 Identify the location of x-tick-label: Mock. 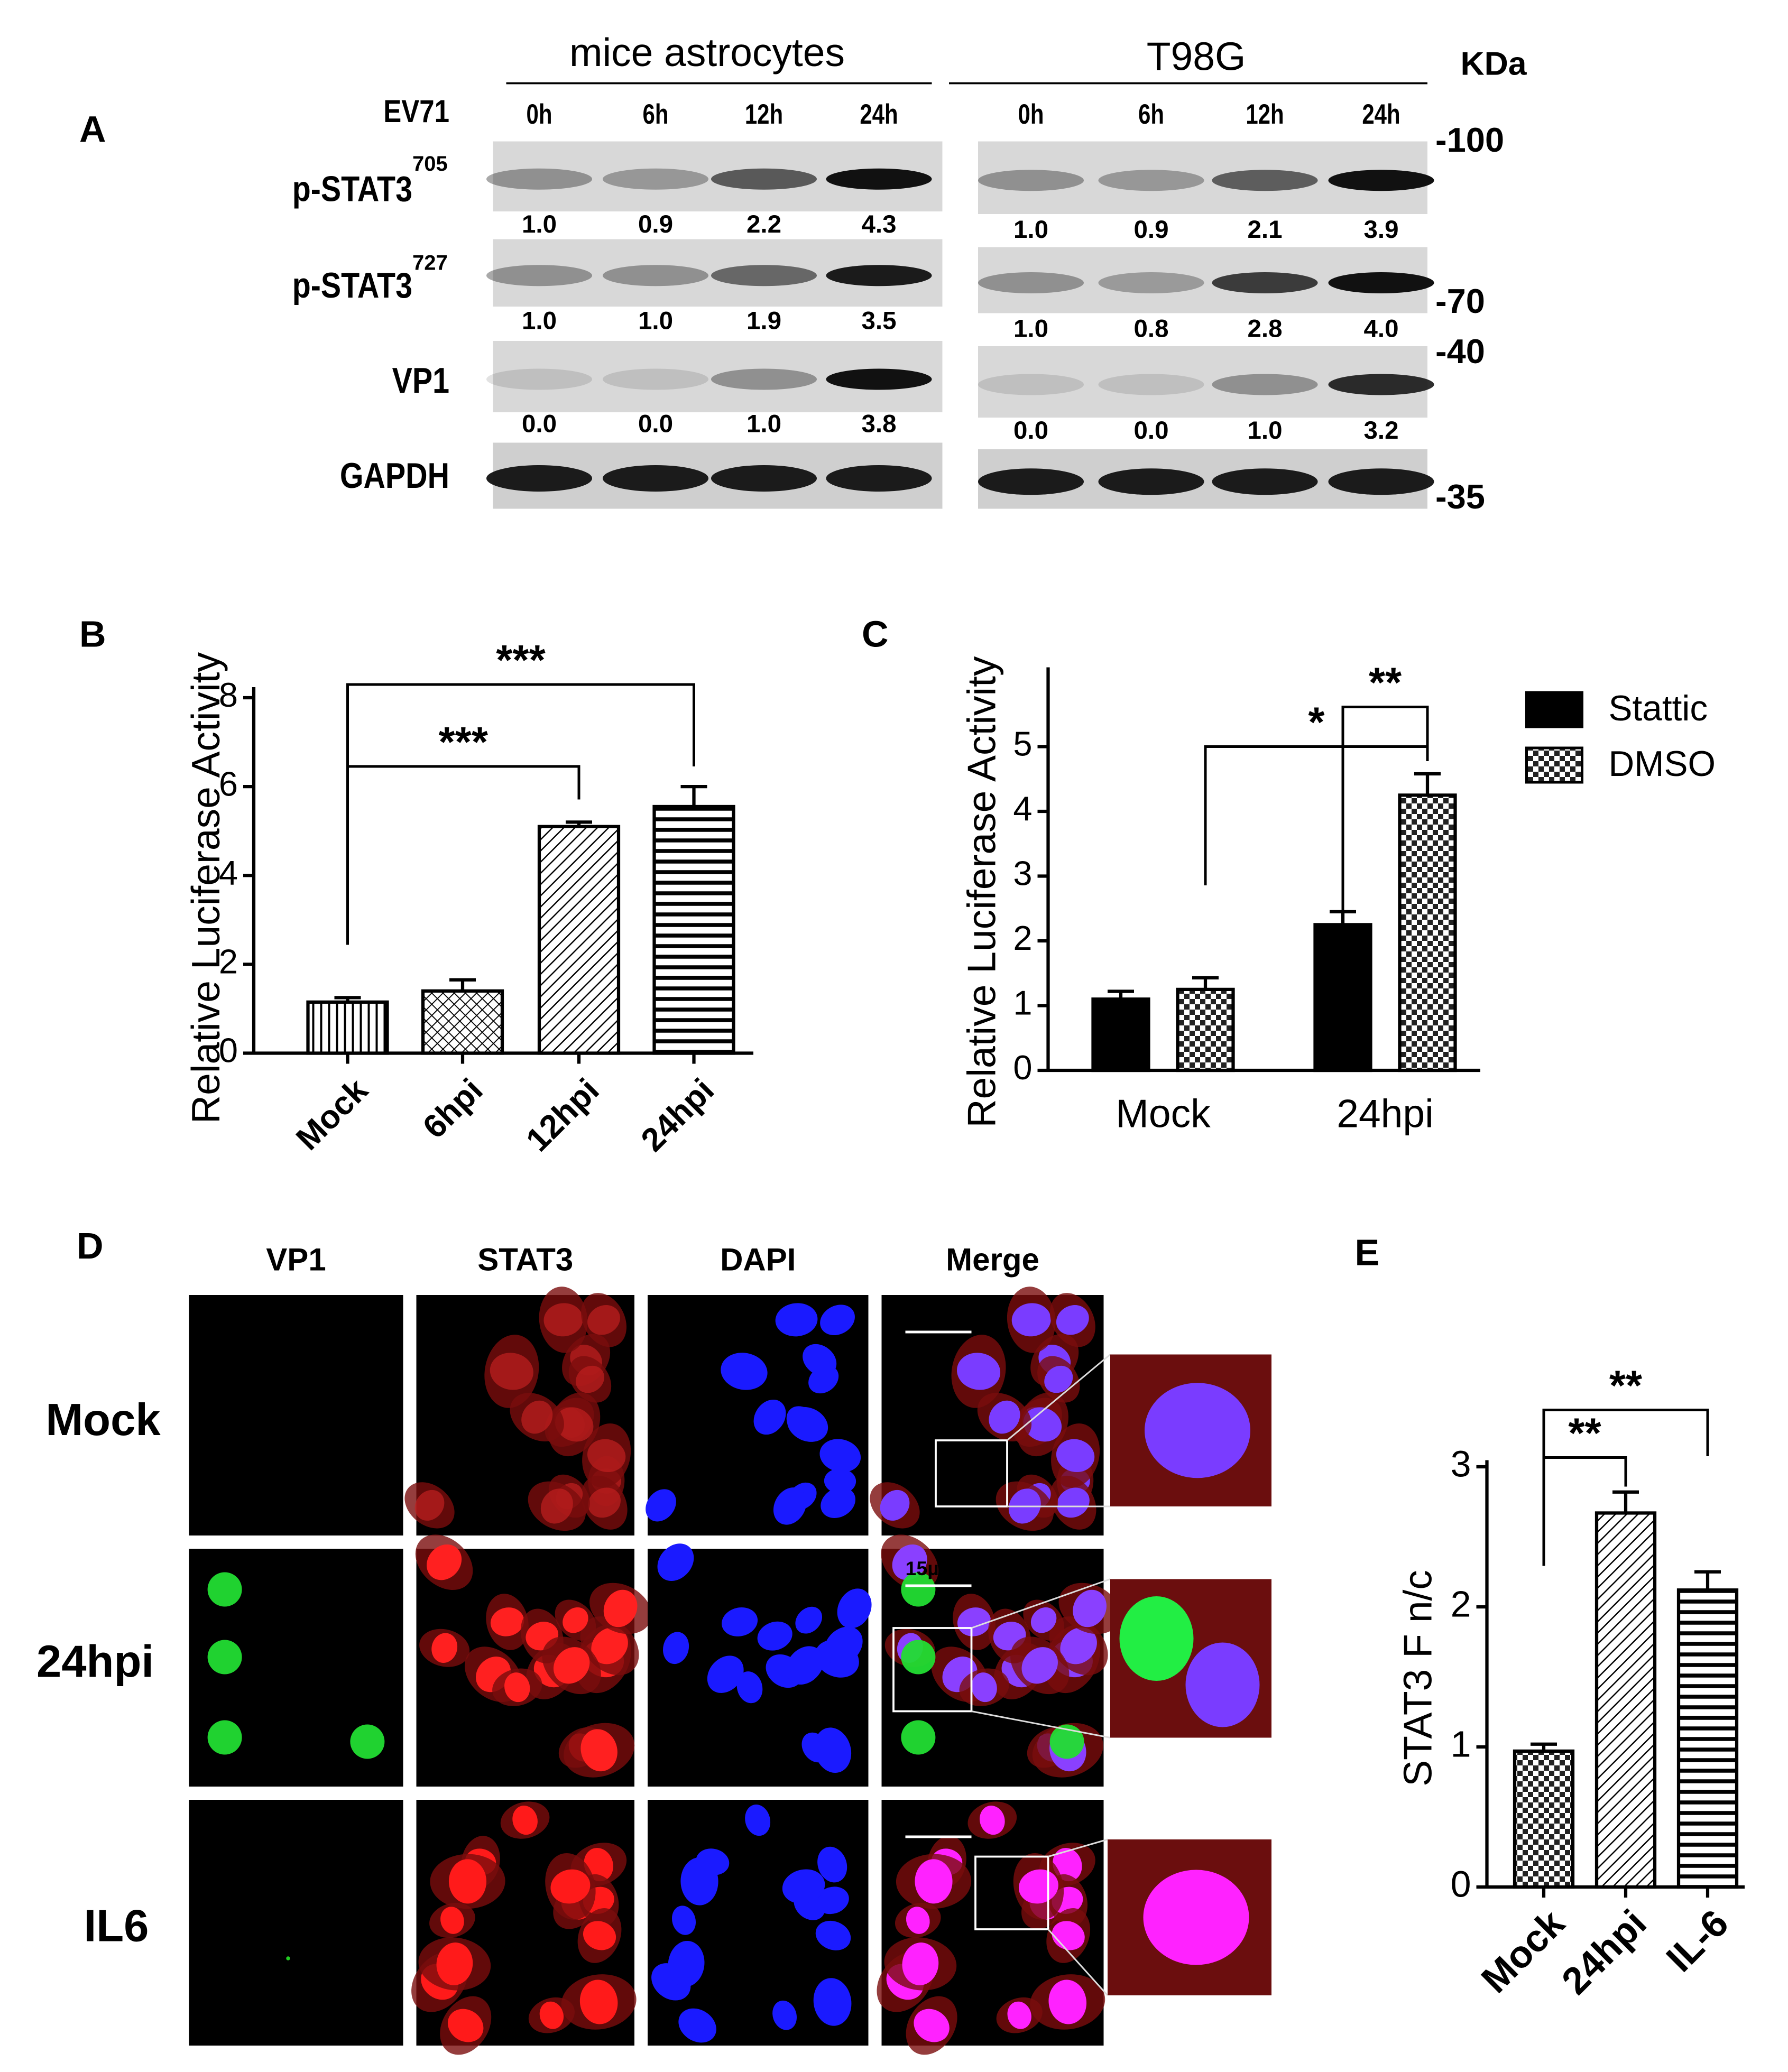
(1523, 1951).